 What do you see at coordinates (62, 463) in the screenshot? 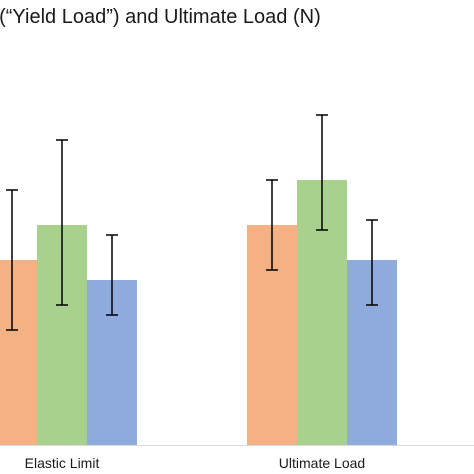
I see `category-label-1: Elastic Limit` at bounding box center [62, 463].